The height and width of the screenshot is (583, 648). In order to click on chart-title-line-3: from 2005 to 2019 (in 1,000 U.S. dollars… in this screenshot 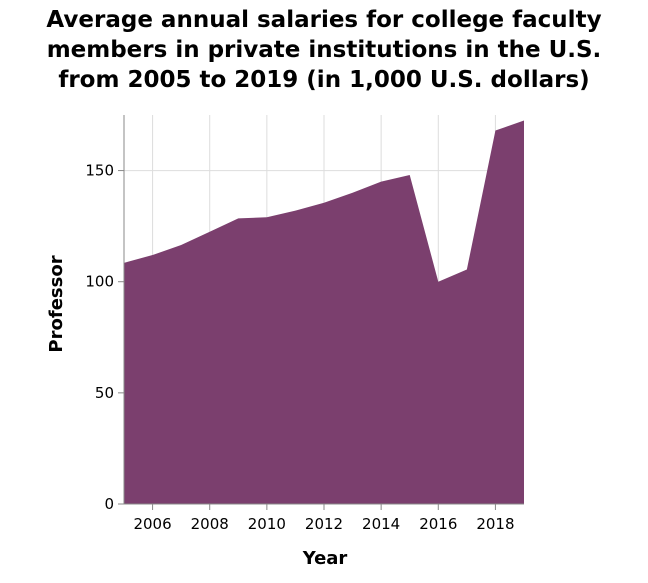, I will do `click(323, 80)`.